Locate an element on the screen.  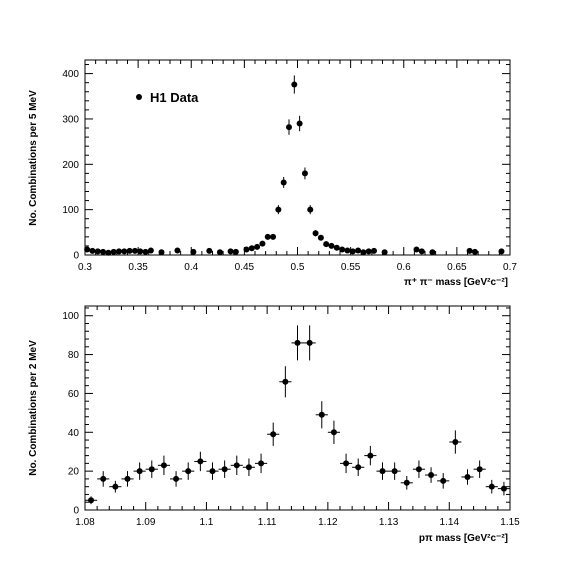
bottom-y-tick-label: 80 is located at coordinates (74, 355).